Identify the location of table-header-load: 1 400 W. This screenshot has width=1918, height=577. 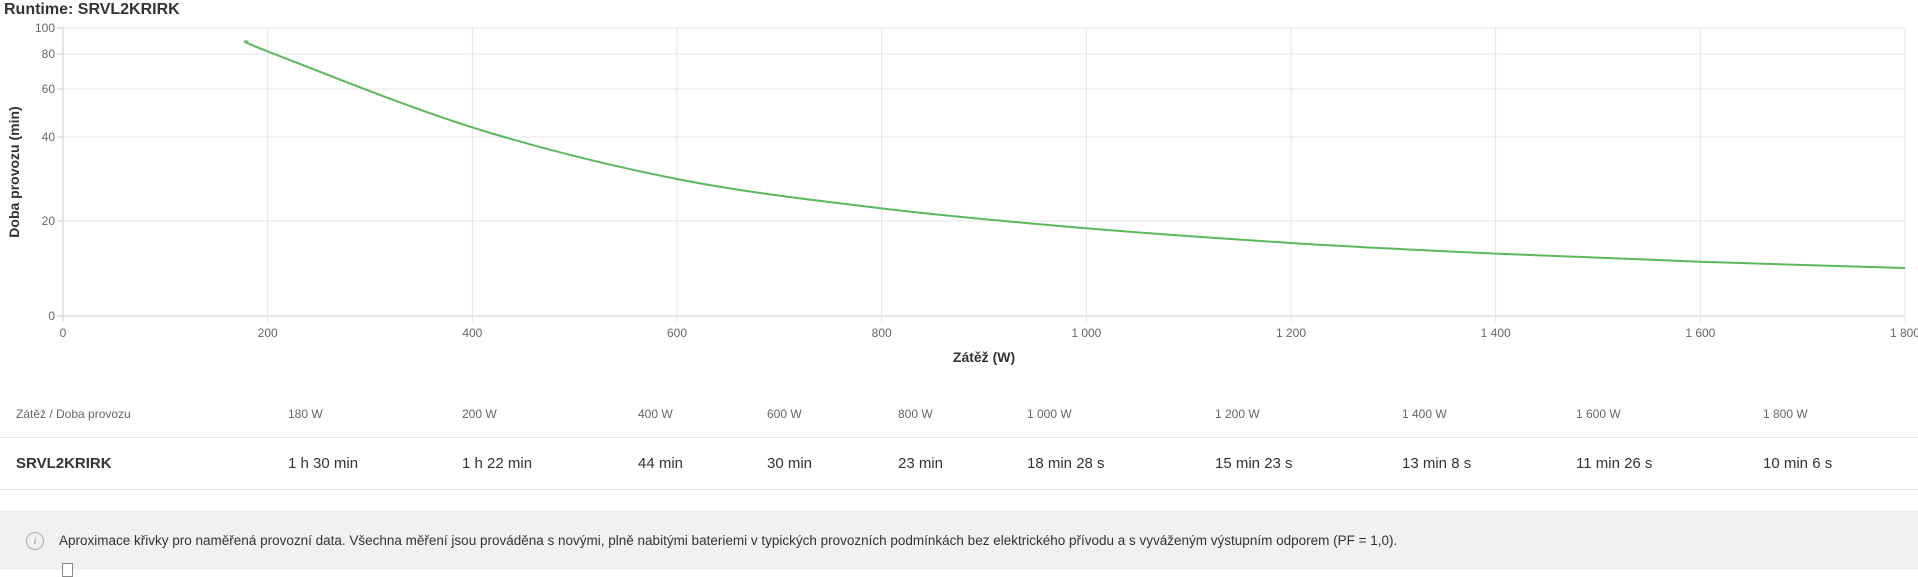
(1424, 414).